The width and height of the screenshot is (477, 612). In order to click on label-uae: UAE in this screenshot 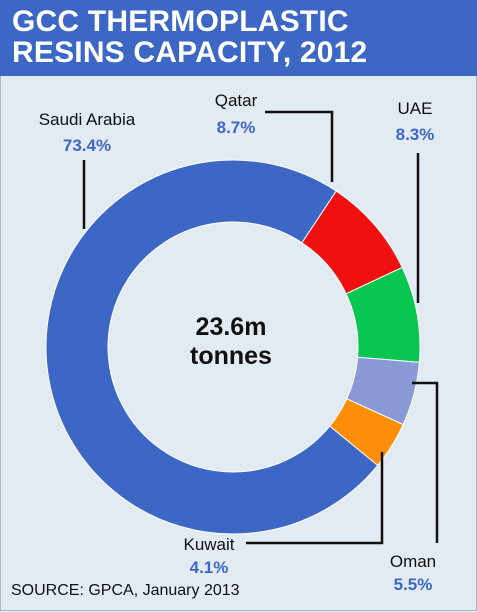, I will do `click(415, 108)`.